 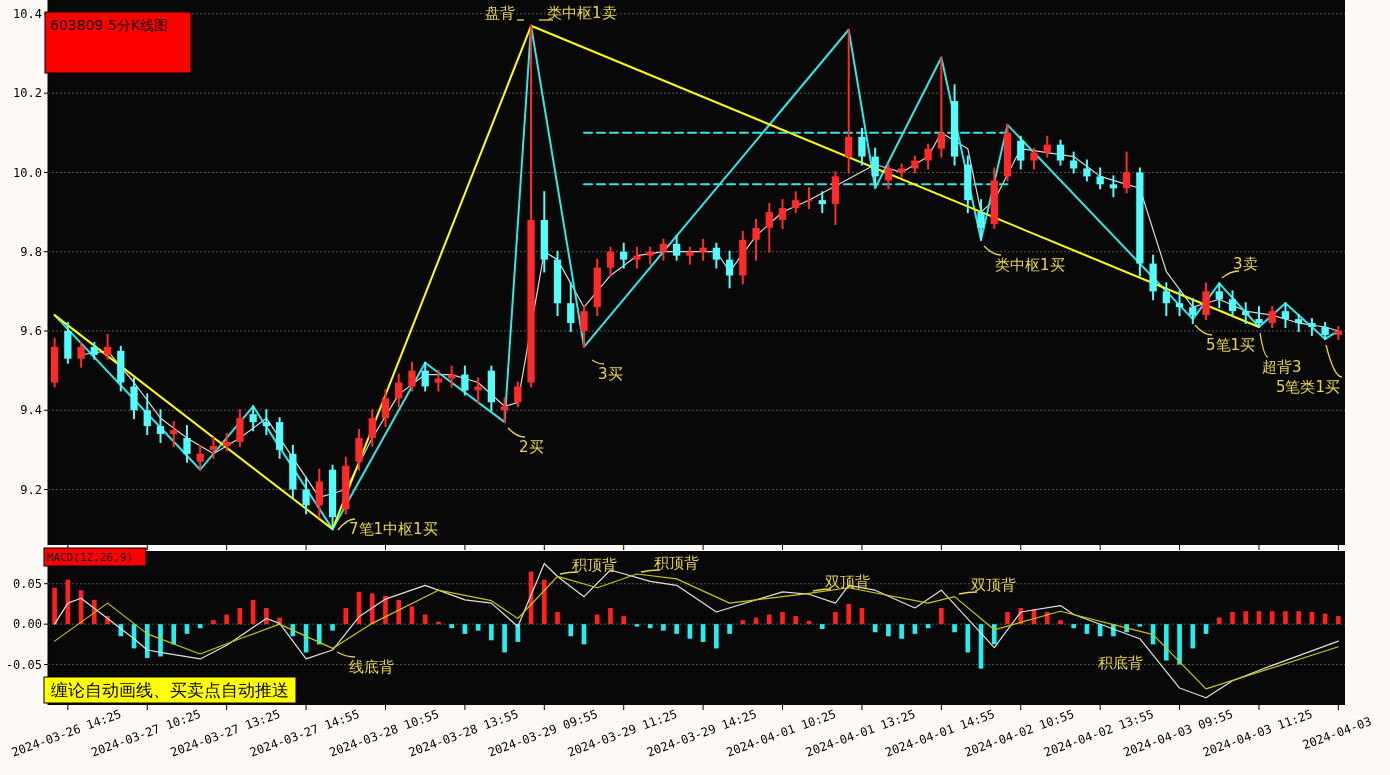 I want to click on y-tick-label: 9.6, so click(x=31, y=331).